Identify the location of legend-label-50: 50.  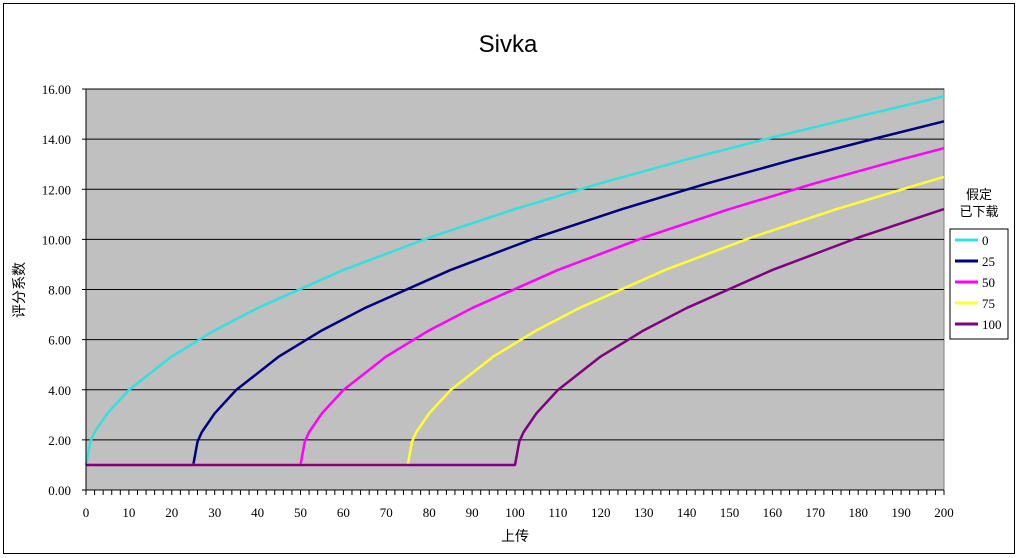
(988, 282).